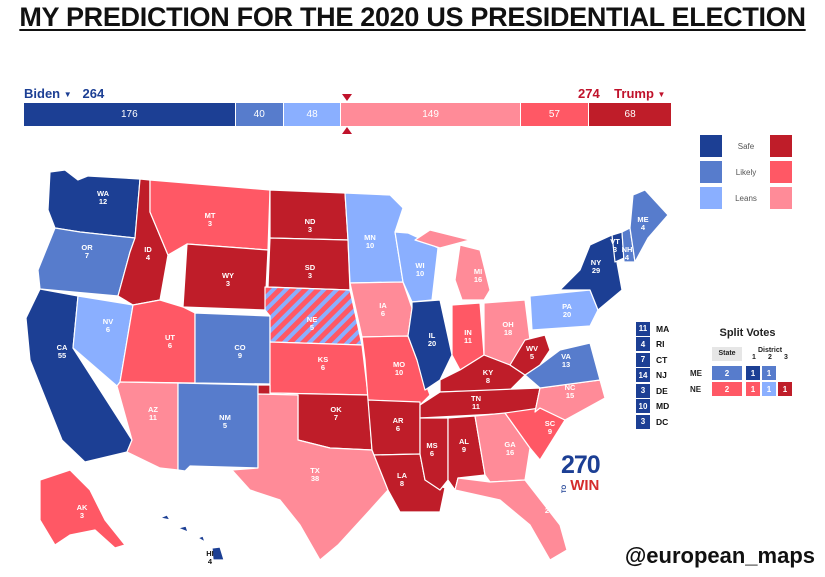  I want to click on state-ev-wv: 5, so click(532, 356).